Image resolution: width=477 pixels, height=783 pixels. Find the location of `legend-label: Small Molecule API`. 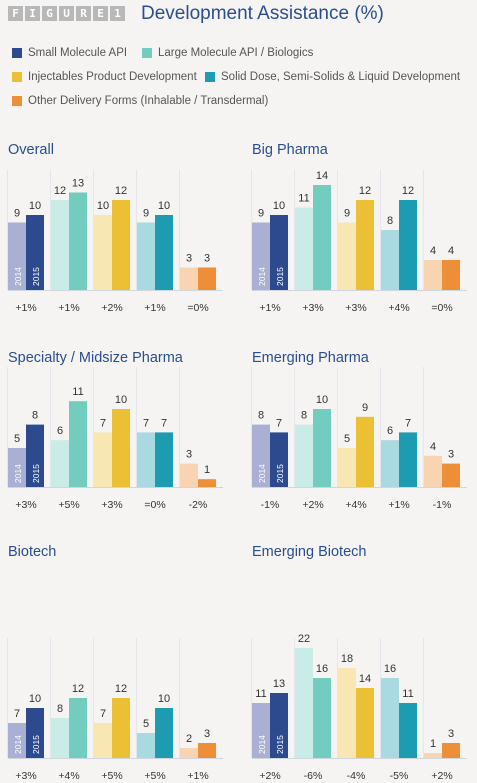

legend-label: Small Molecule API is located at coordinates (78, 53).